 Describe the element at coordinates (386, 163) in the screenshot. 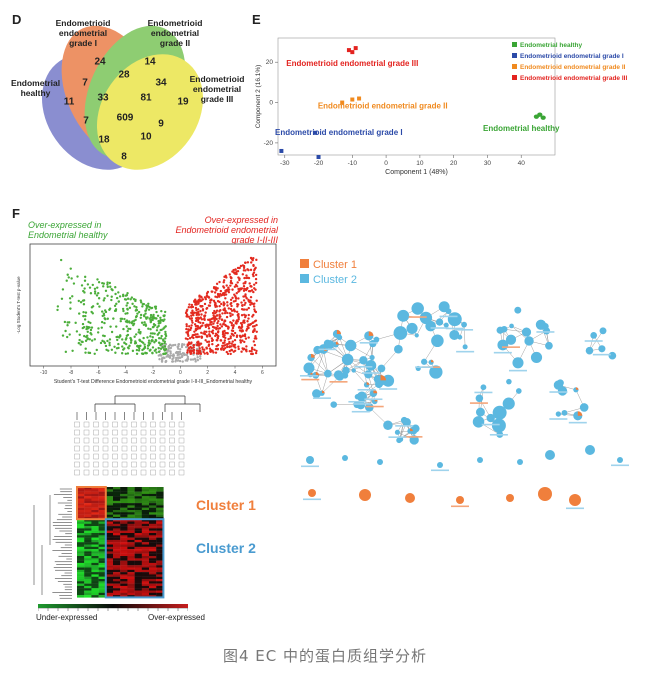

I see `pca-xtick-label: 0` at that location.